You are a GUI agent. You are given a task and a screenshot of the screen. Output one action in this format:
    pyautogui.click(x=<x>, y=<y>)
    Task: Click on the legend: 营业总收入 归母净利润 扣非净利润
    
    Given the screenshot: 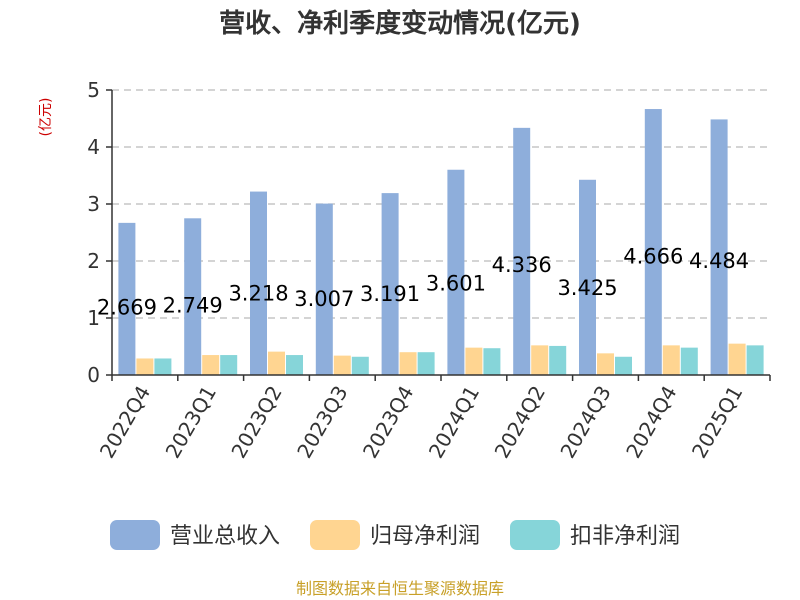 What is the action you would take?
    pyautogui.click(x=395, y=535)
    